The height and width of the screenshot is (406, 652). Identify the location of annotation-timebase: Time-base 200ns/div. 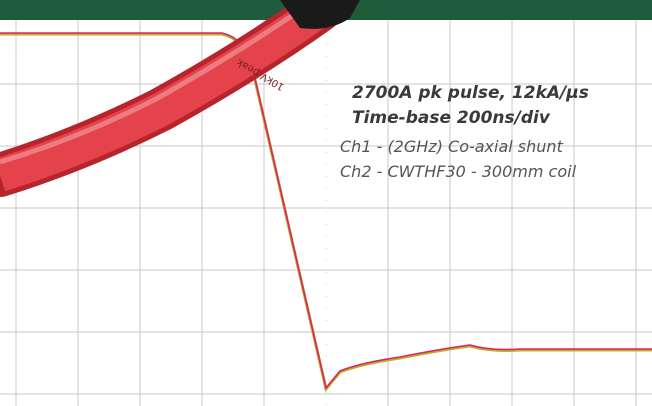
(451, 118).